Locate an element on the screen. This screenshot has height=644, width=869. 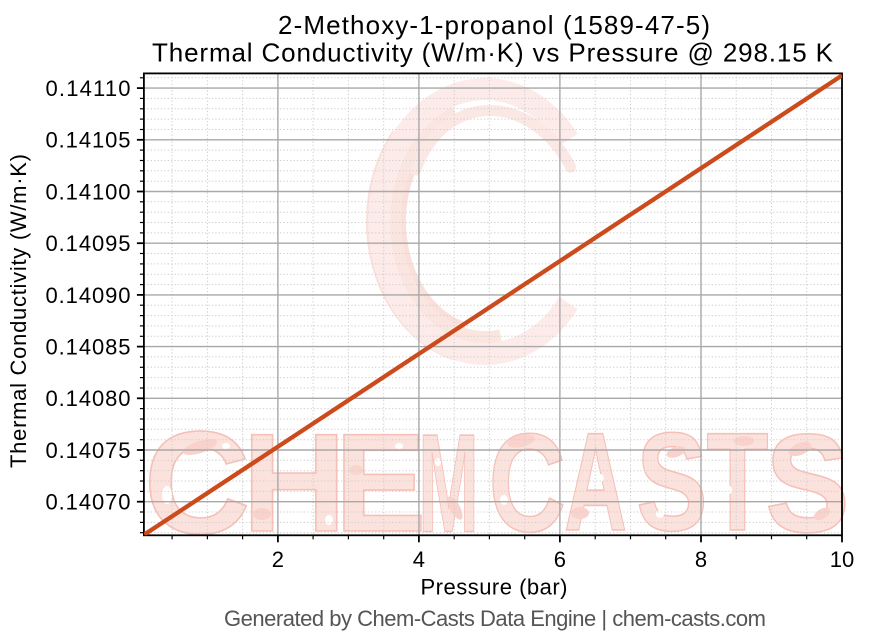
svg-text: 8 is located at coordinates (701, 559).